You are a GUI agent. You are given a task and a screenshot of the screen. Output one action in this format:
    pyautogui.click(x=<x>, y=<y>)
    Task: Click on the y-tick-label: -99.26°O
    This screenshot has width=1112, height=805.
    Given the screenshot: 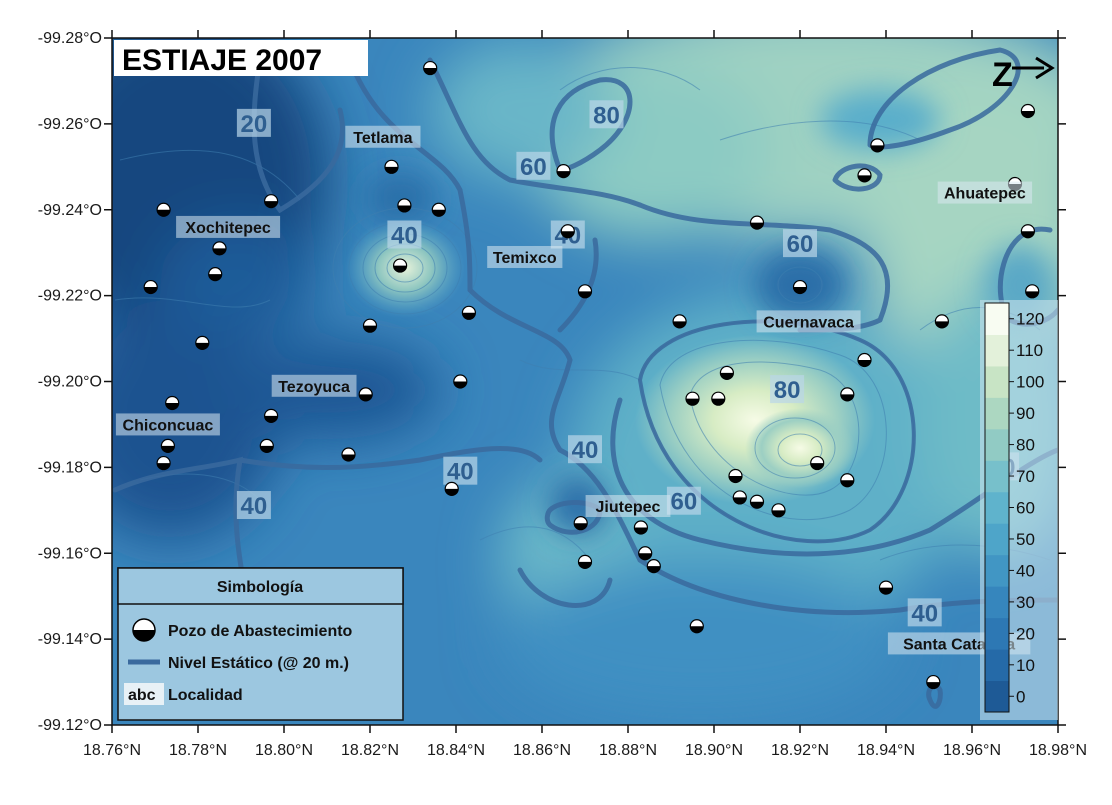 What is the action you would take?
    pyautogui.click(x=70, y=124)
    